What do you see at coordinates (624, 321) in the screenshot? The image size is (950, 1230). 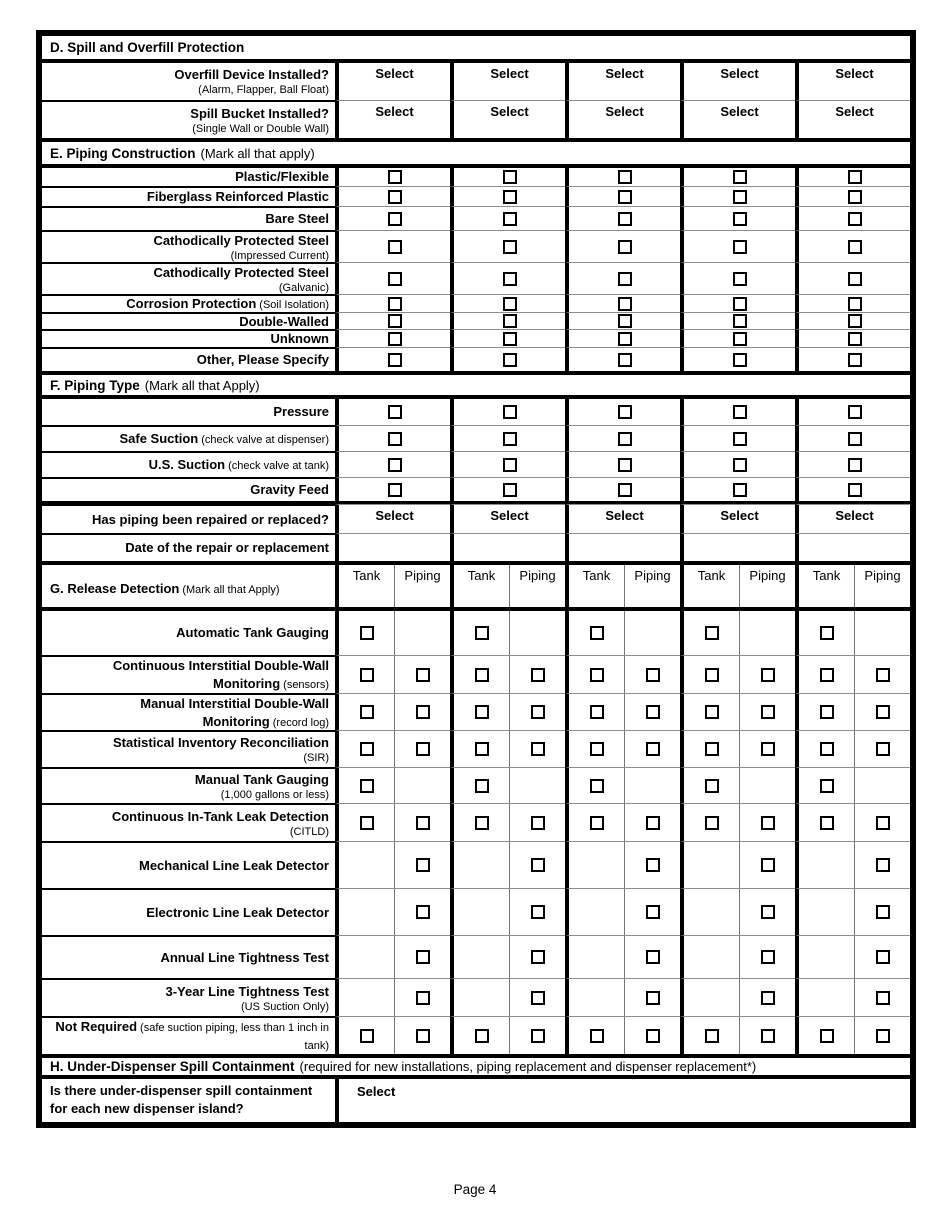 I see `e-row-6-col-3-checkbox` at bounding box center [624, 321].